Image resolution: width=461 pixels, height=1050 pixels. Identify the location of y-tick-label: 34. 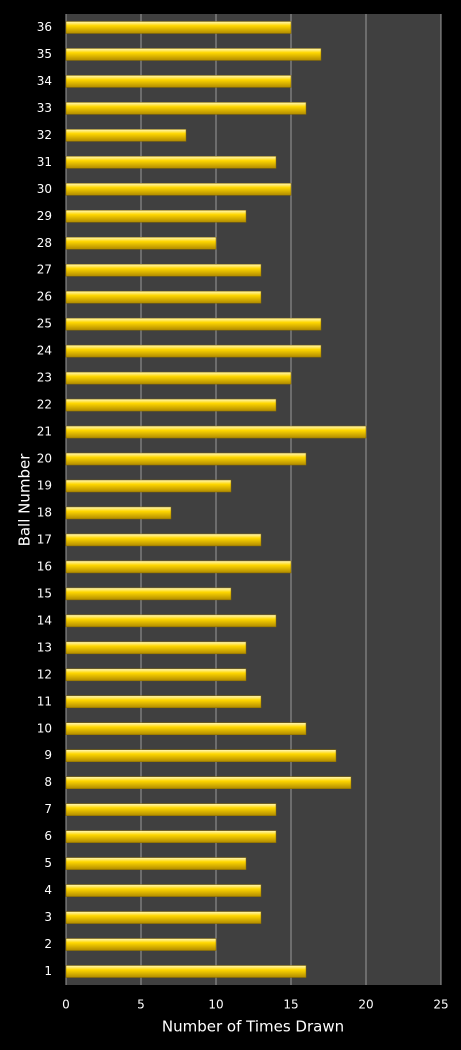
(44, 81).